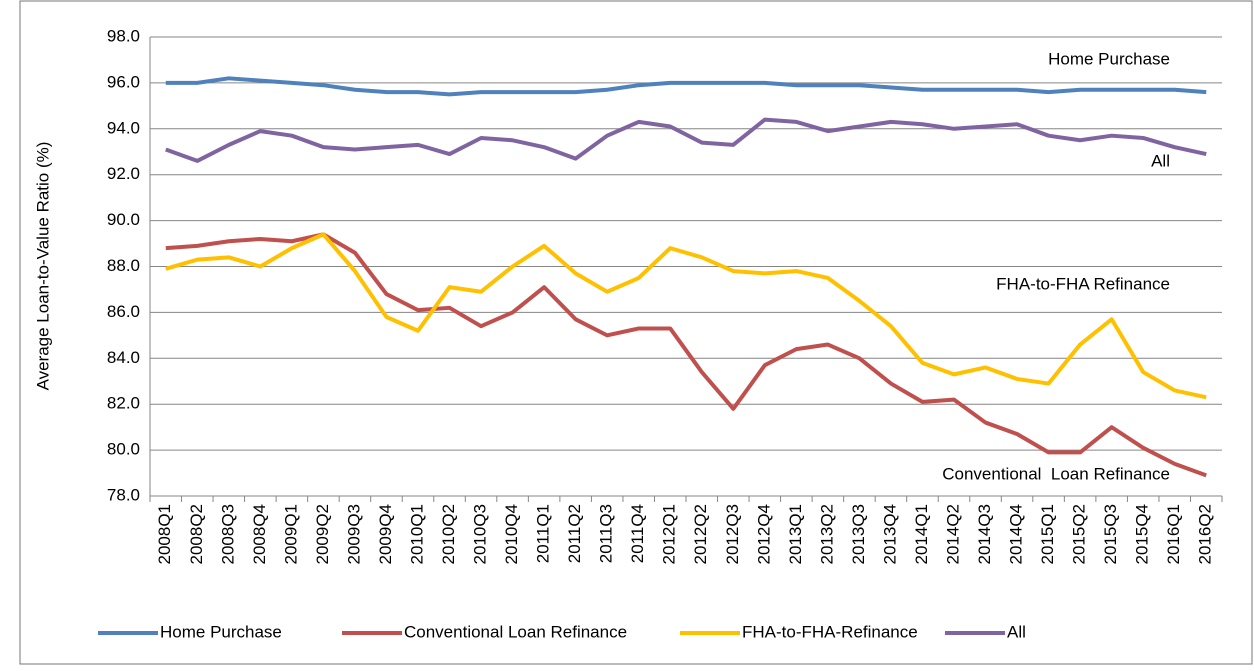 This screenshot has height=671, width=1254. What do you see at coordinates (952, 534) in the screenshot?
I see `x-tick-label: 2014Q2` at bounding box center [952, 534].